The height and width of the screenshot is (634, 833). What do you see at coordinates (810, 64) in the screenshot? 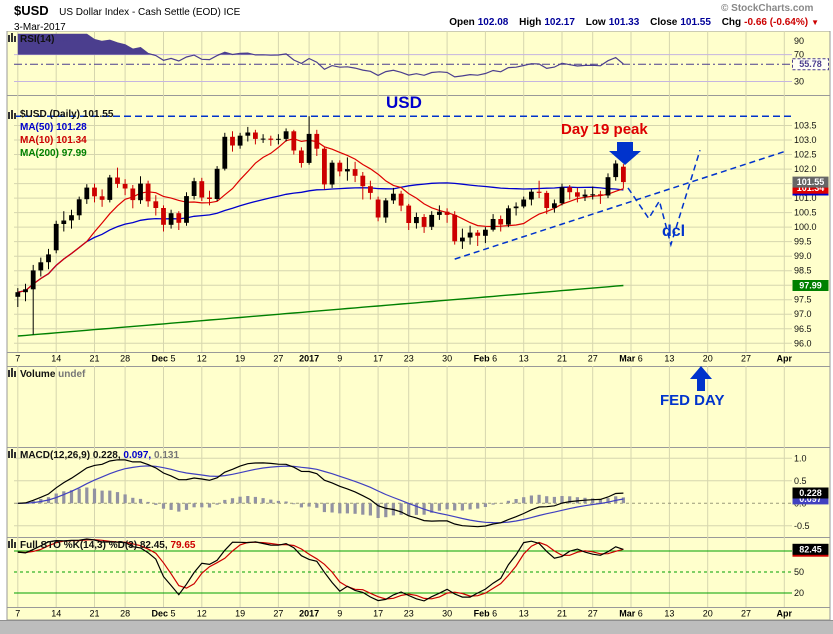
I see `svg-text: 55.78` at bounding box center [810, 64].